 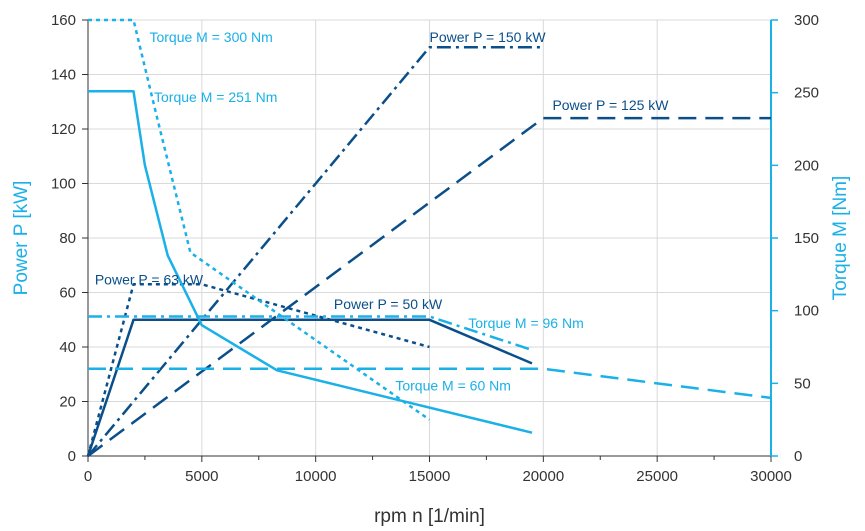 I want to click on annotation-label: Power P = 50 kW, so click(x=388, y=304).